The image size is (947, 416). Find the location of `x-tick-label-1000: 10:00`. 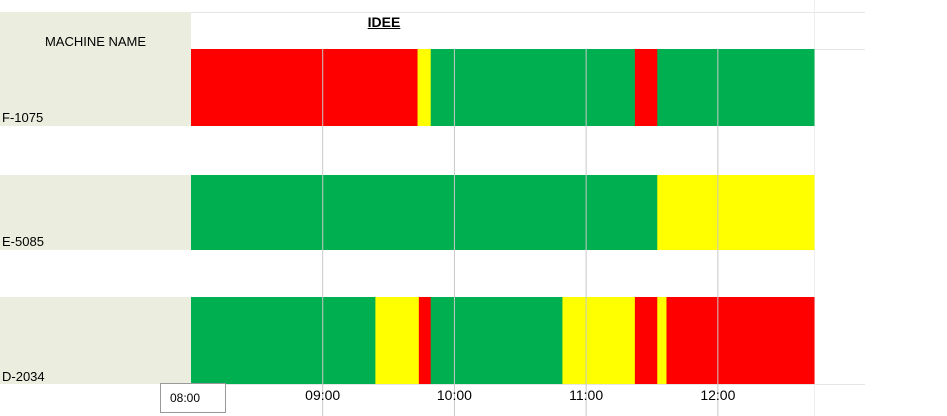

x-tick-label-1000: 10:00 is located at coordinates (454, 395).